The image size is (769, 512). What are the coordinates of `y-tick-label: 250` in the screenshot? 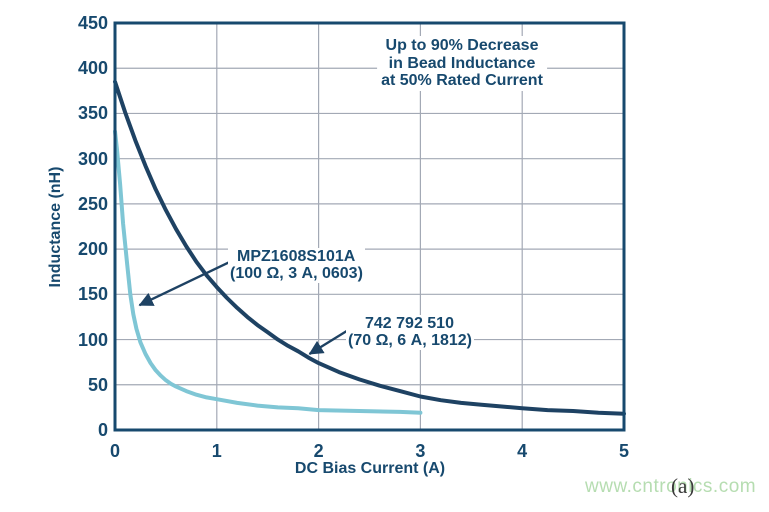 It's located at (92, 203).